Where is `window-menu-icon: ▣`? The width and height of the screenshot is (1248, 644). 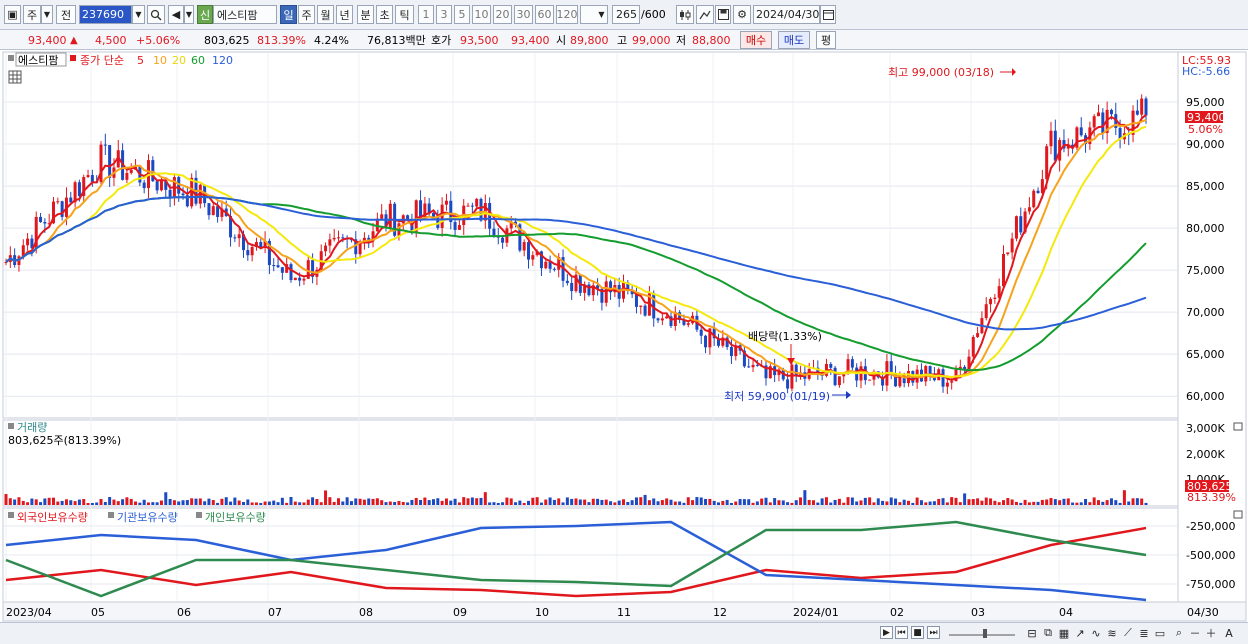
window-menu-icon: ▣ is located at coordinates (12, 14).